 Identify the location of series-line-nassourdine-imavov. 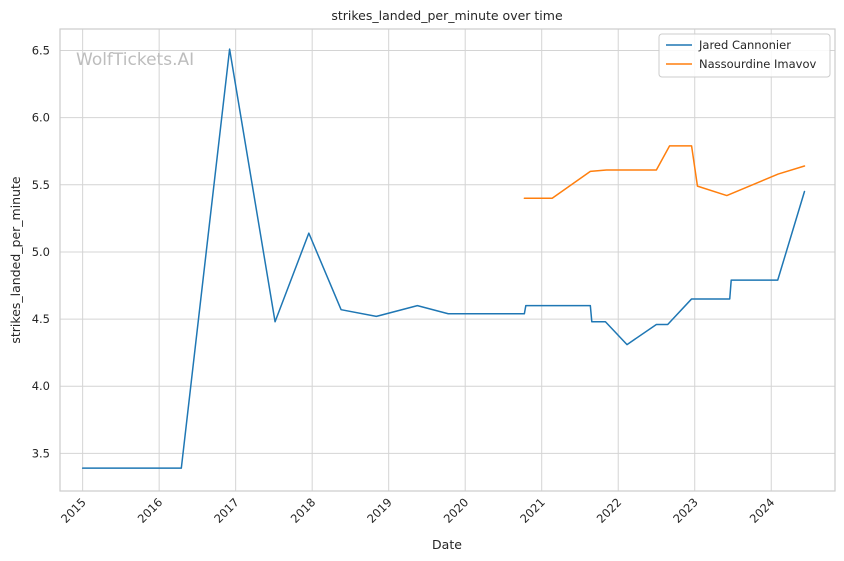
(664, 172).